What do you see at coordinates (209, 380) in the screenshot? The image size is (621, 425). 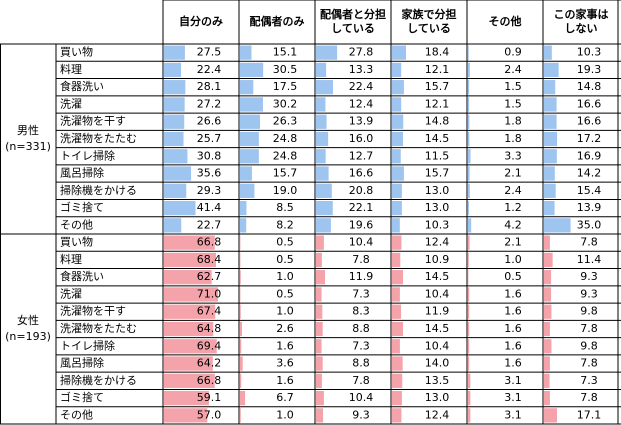 I see `cell-value: 66.8` at bounding box center [209, 380].